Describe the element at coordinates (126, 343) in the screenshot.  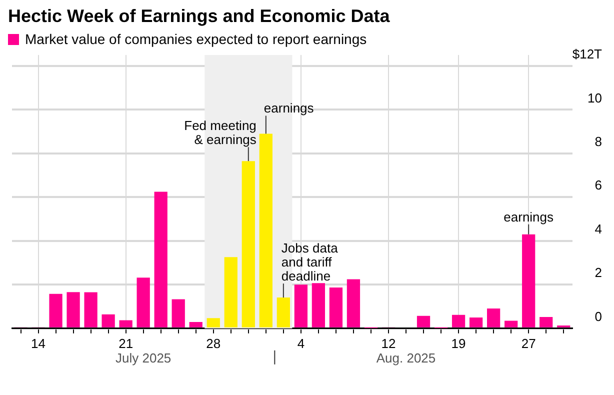
I see `x-tick-label: 21` at that location.